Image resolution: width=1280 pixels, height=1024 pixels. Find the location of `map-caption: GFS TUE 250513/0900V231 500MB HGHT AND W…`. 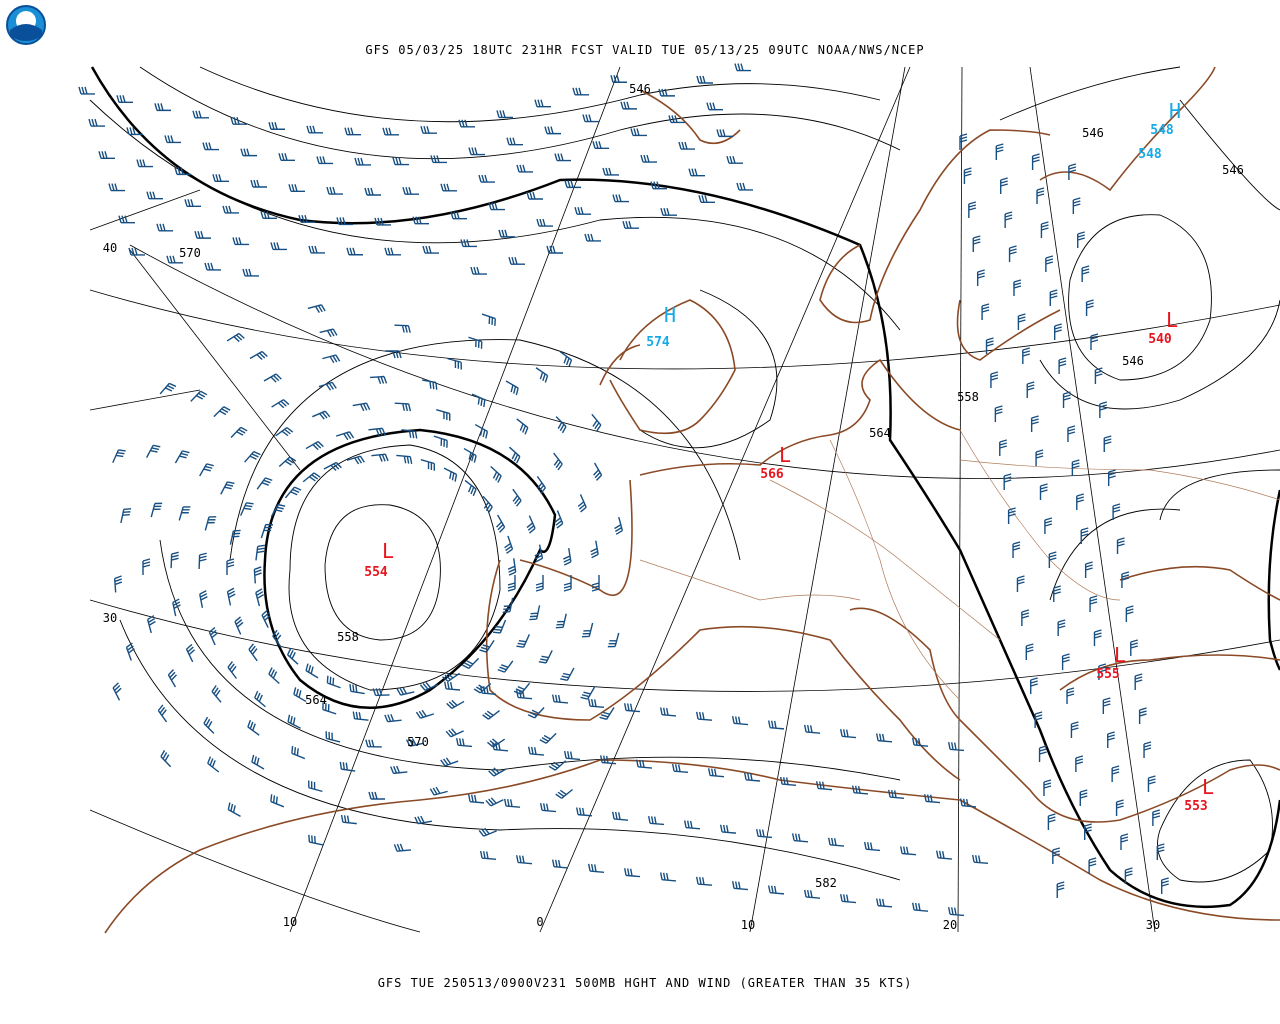

map-caption: GFS TUE 250513/0900V231 500MB HGHT AND W… is located at coordinates (645, 983).